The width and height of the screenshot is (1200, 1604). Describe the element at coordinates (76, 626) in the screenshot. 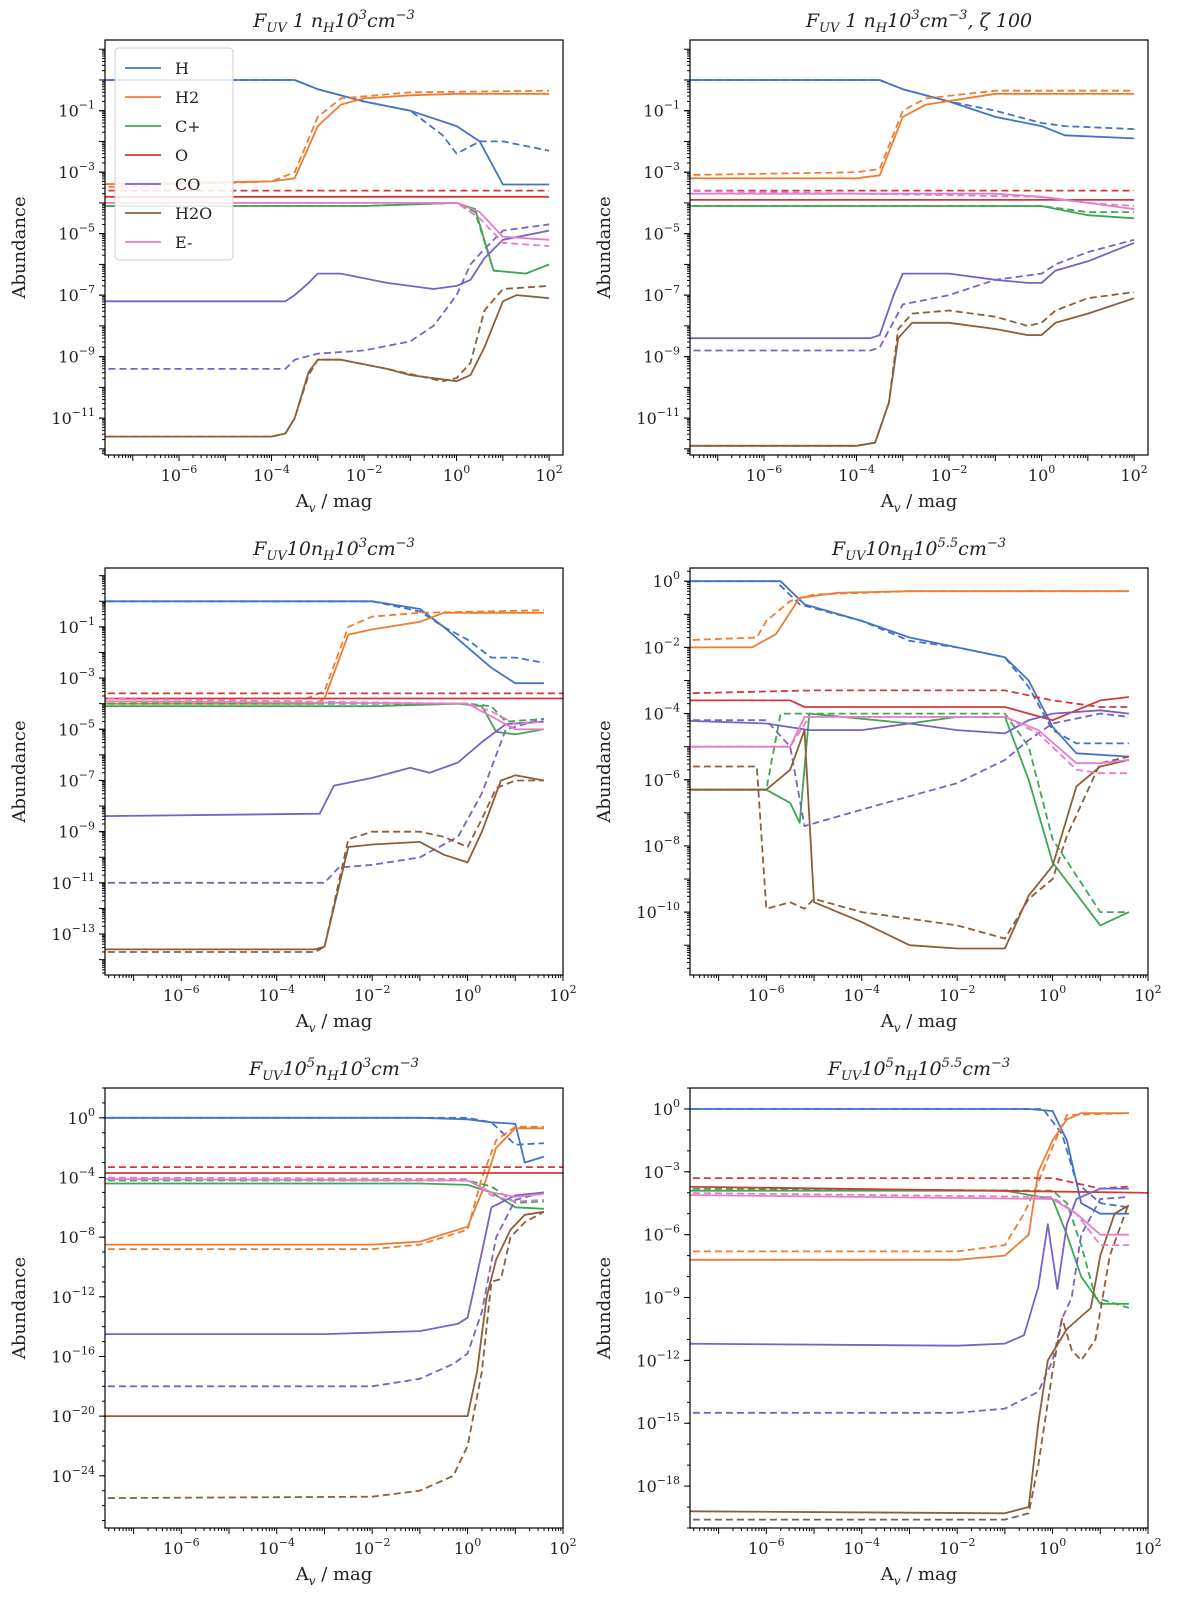

I see `y-tick-label: 10⁻¹` at that location.